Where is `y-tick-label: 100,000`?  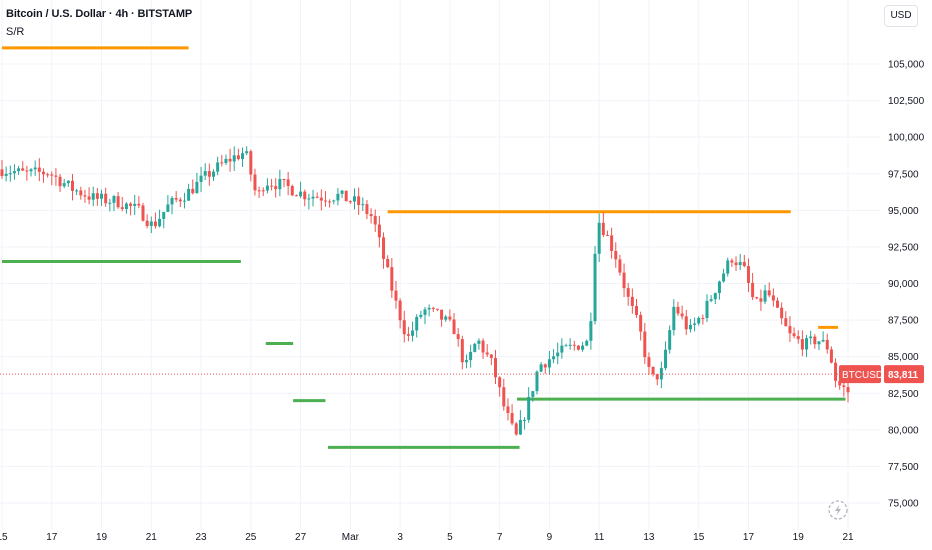
y-tick-label: 100,000 is located at coordinates (906, 138).